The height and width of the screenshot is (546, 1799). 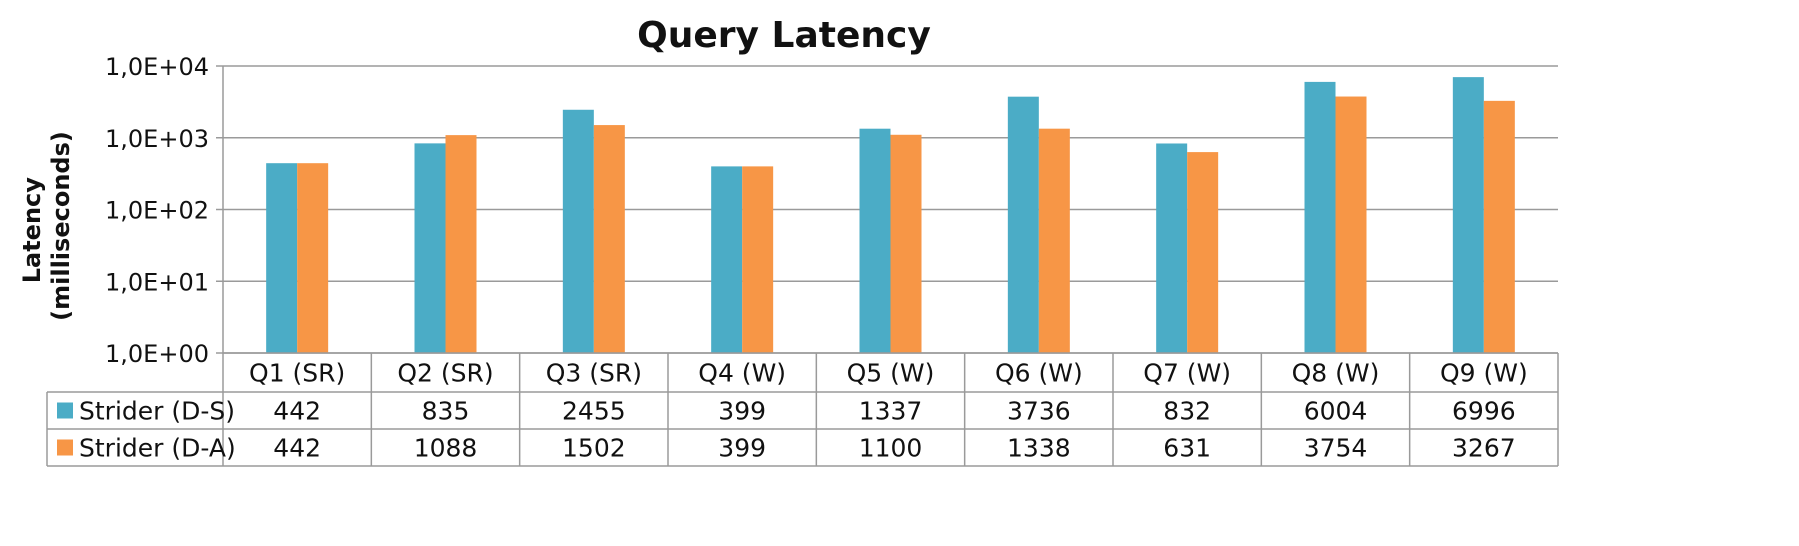 I want to click on table-cell-value: 1502, so click(x=594, y=448).